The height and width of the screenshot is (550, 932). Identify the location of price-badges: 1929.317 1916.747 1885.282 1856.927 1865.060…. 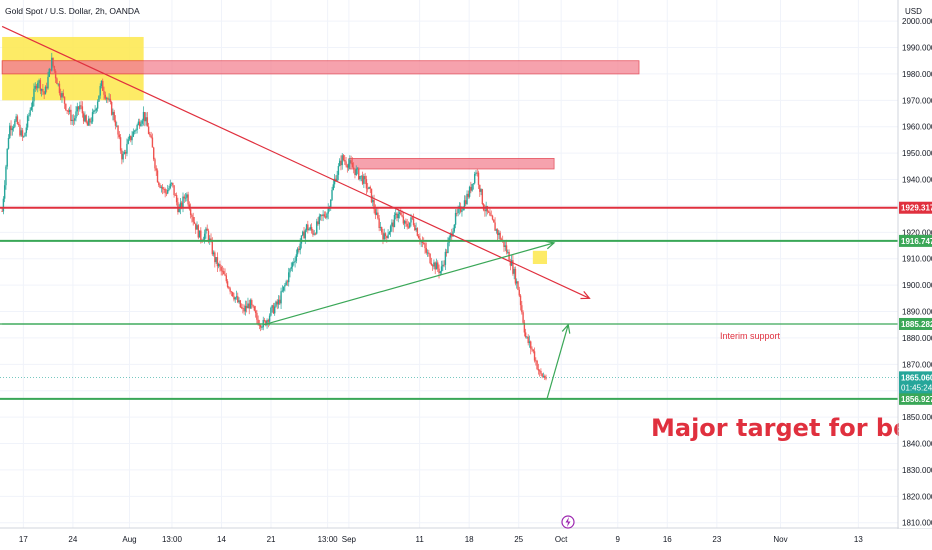
(915, 303).